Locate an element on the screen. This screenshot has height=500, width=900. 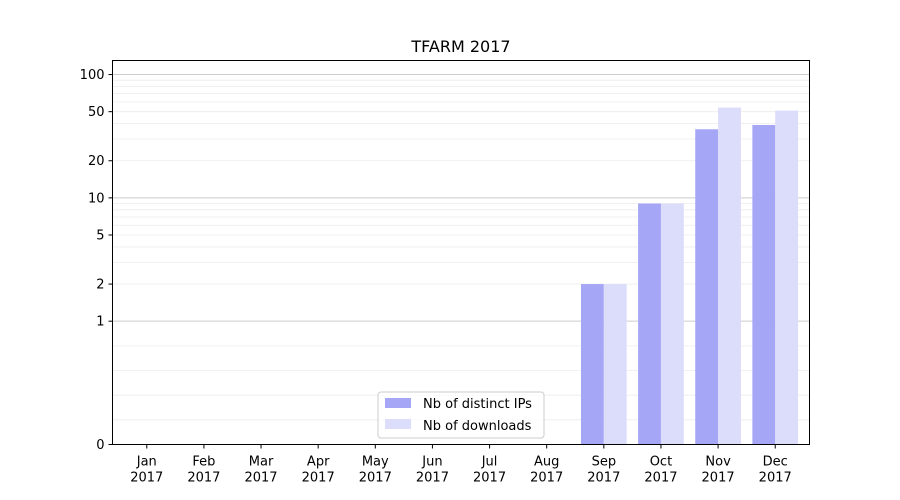
y-tick-label: 100 is located at coordinates (92, 75).